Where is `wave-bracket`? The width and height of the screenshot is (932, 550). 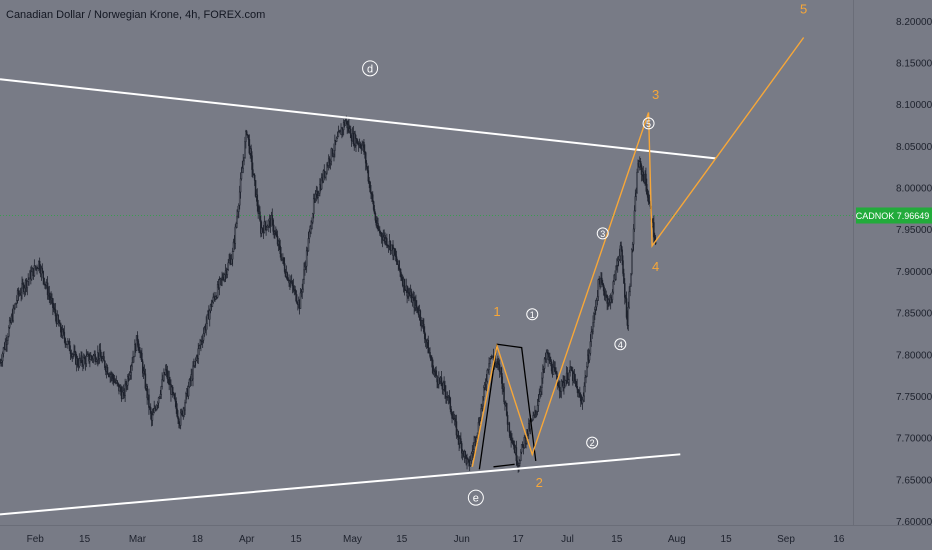 wave-bracket is located at coordinates (507, 406).